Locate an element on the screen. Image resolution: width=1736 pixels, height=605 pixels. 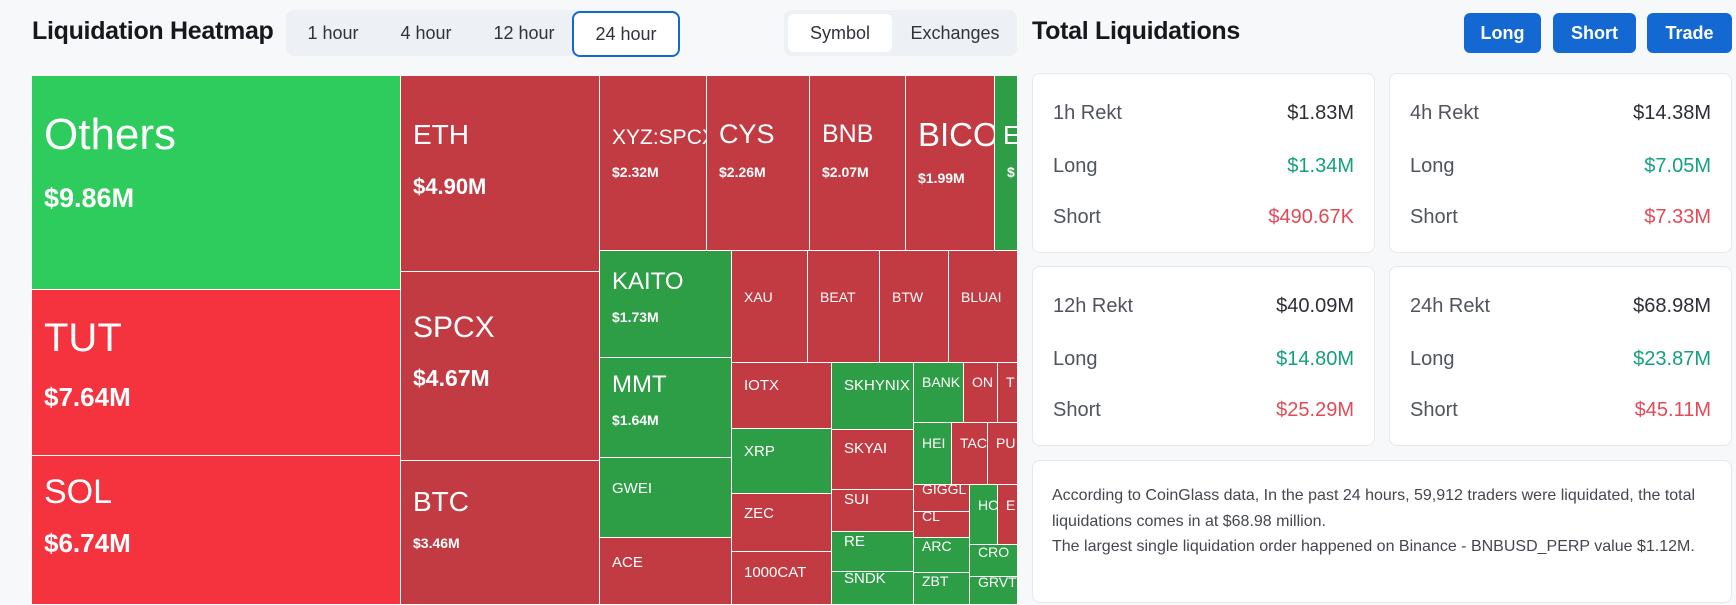
tile-symbol: XYZ:SPCX is located at coordinates (659, 138).